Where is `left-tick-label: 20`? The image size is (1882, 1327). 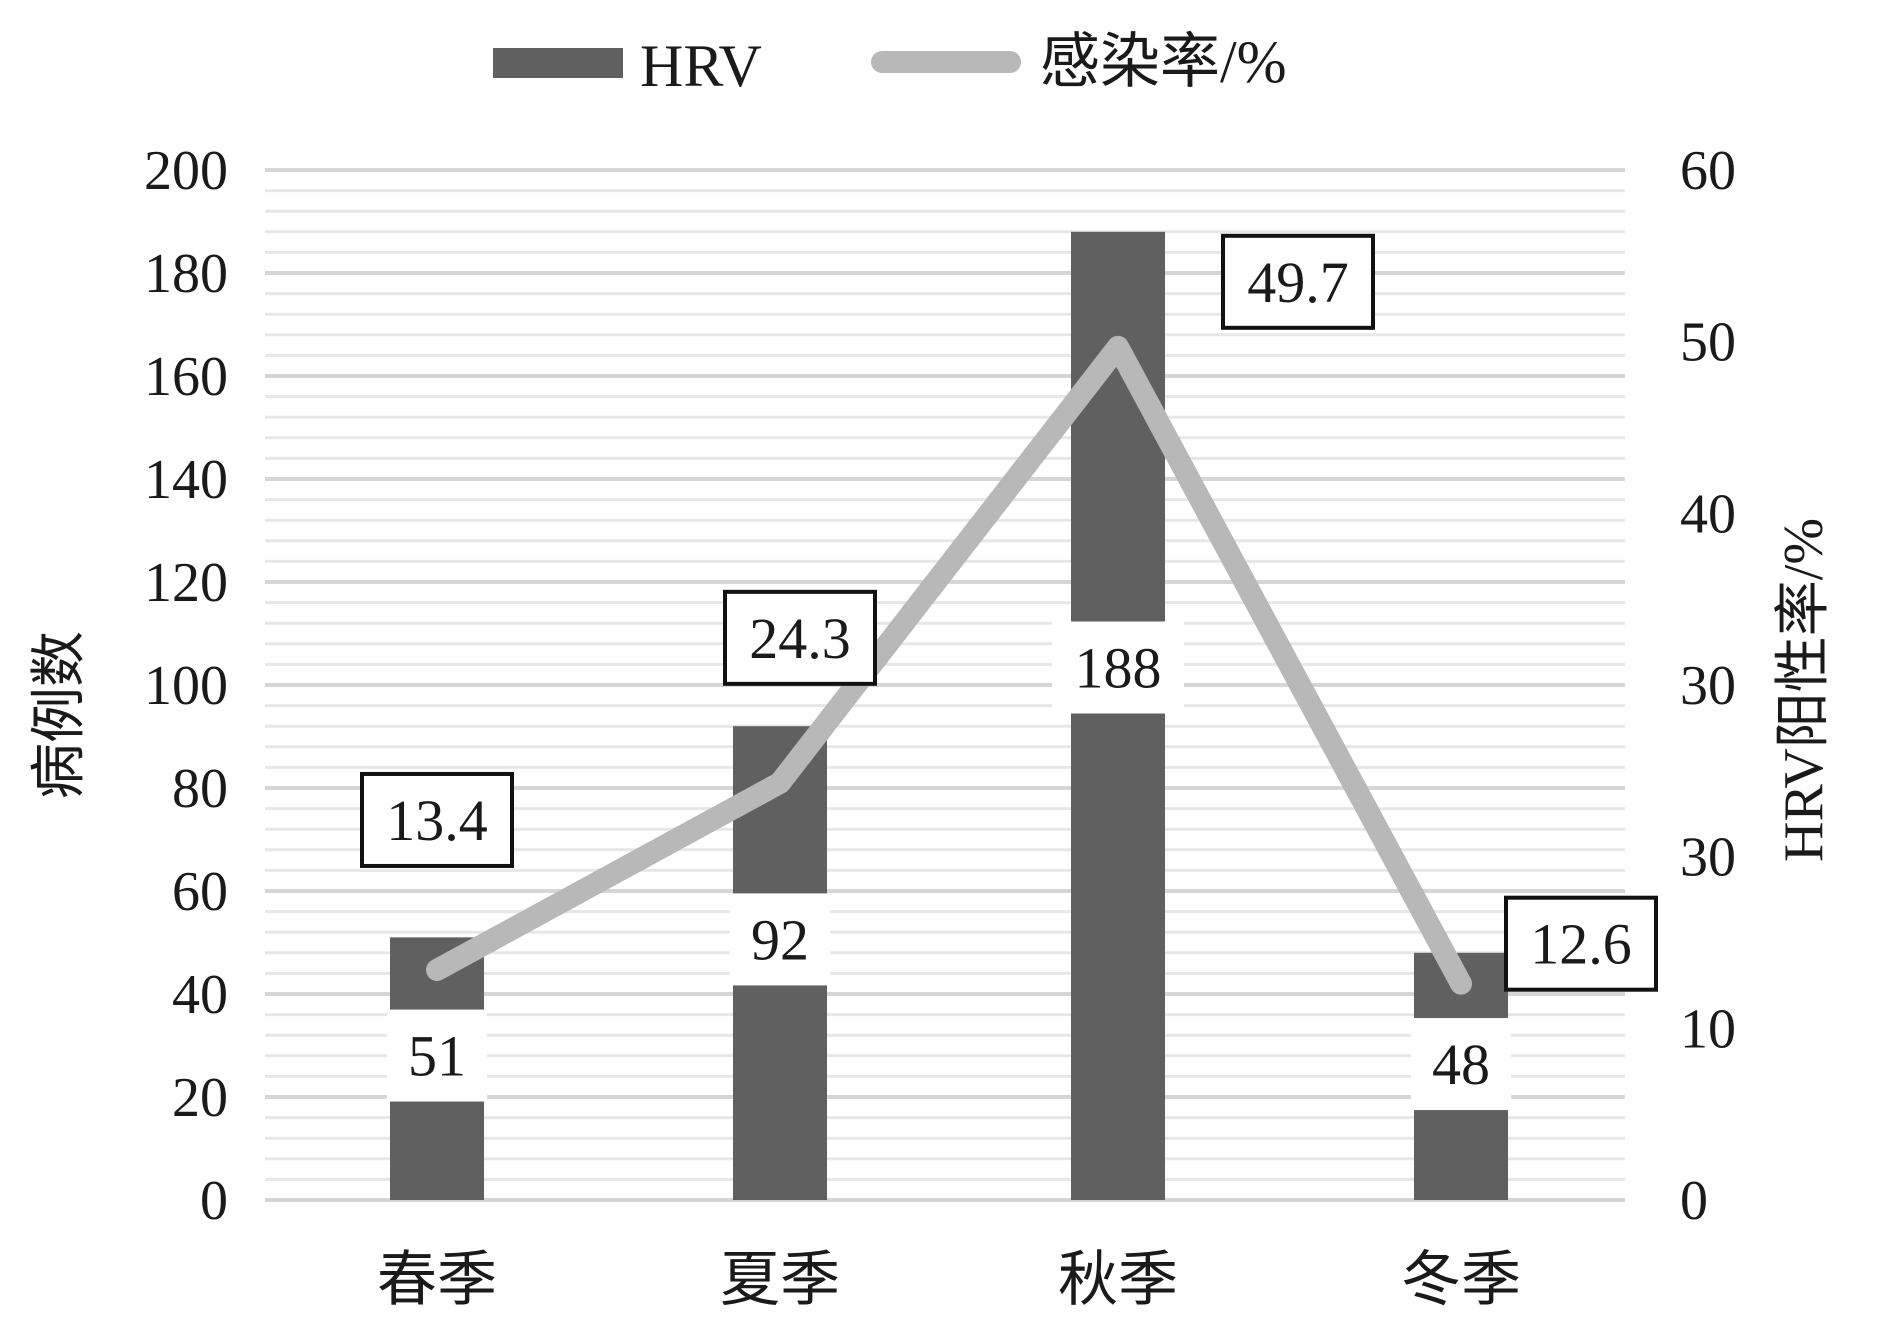
left-tick-label: 20 is located at coordinates (200, 1098).